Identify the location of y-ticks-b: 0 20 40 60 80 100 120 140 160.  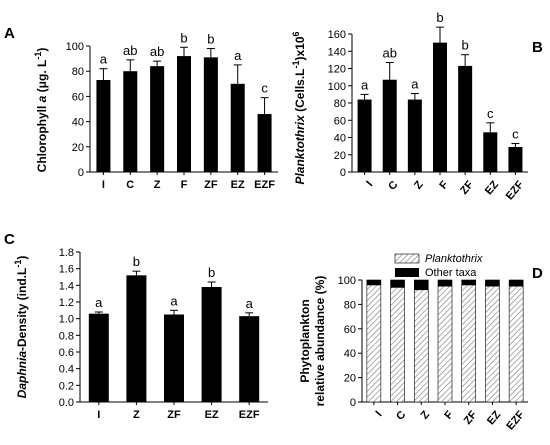
(340, 104).